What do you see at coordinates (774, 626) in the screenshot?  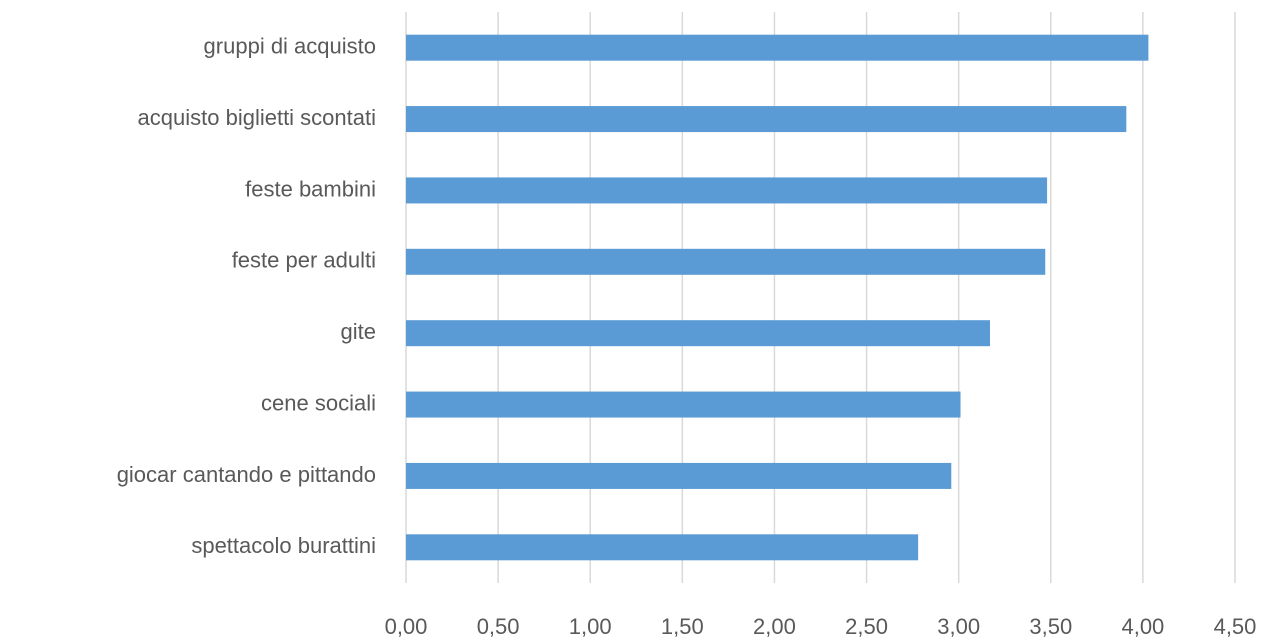 I see `x-tick-label: 2,00` at bounding box center [774, 626].